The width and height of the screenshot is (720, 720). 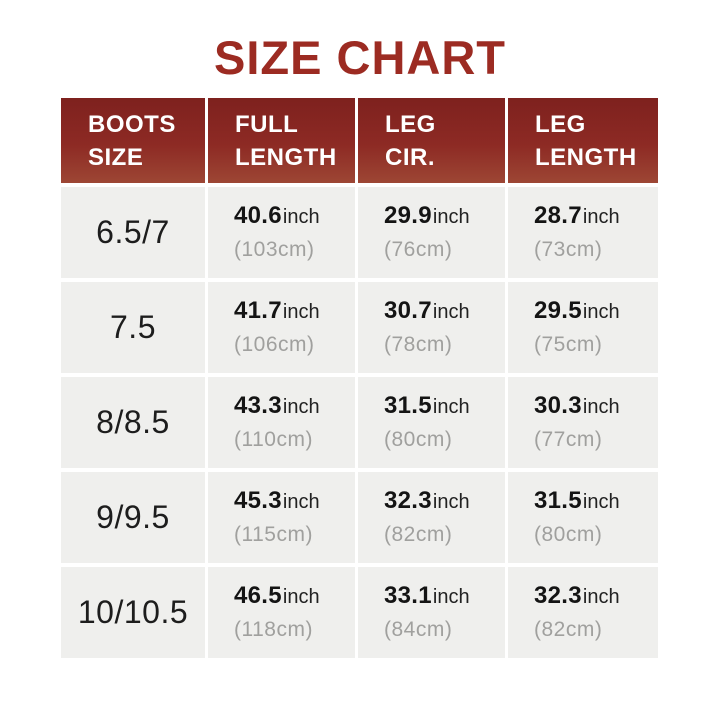 I want to click on full-length-cell: 46.5inch (118cm), so click(x=281, y=612).